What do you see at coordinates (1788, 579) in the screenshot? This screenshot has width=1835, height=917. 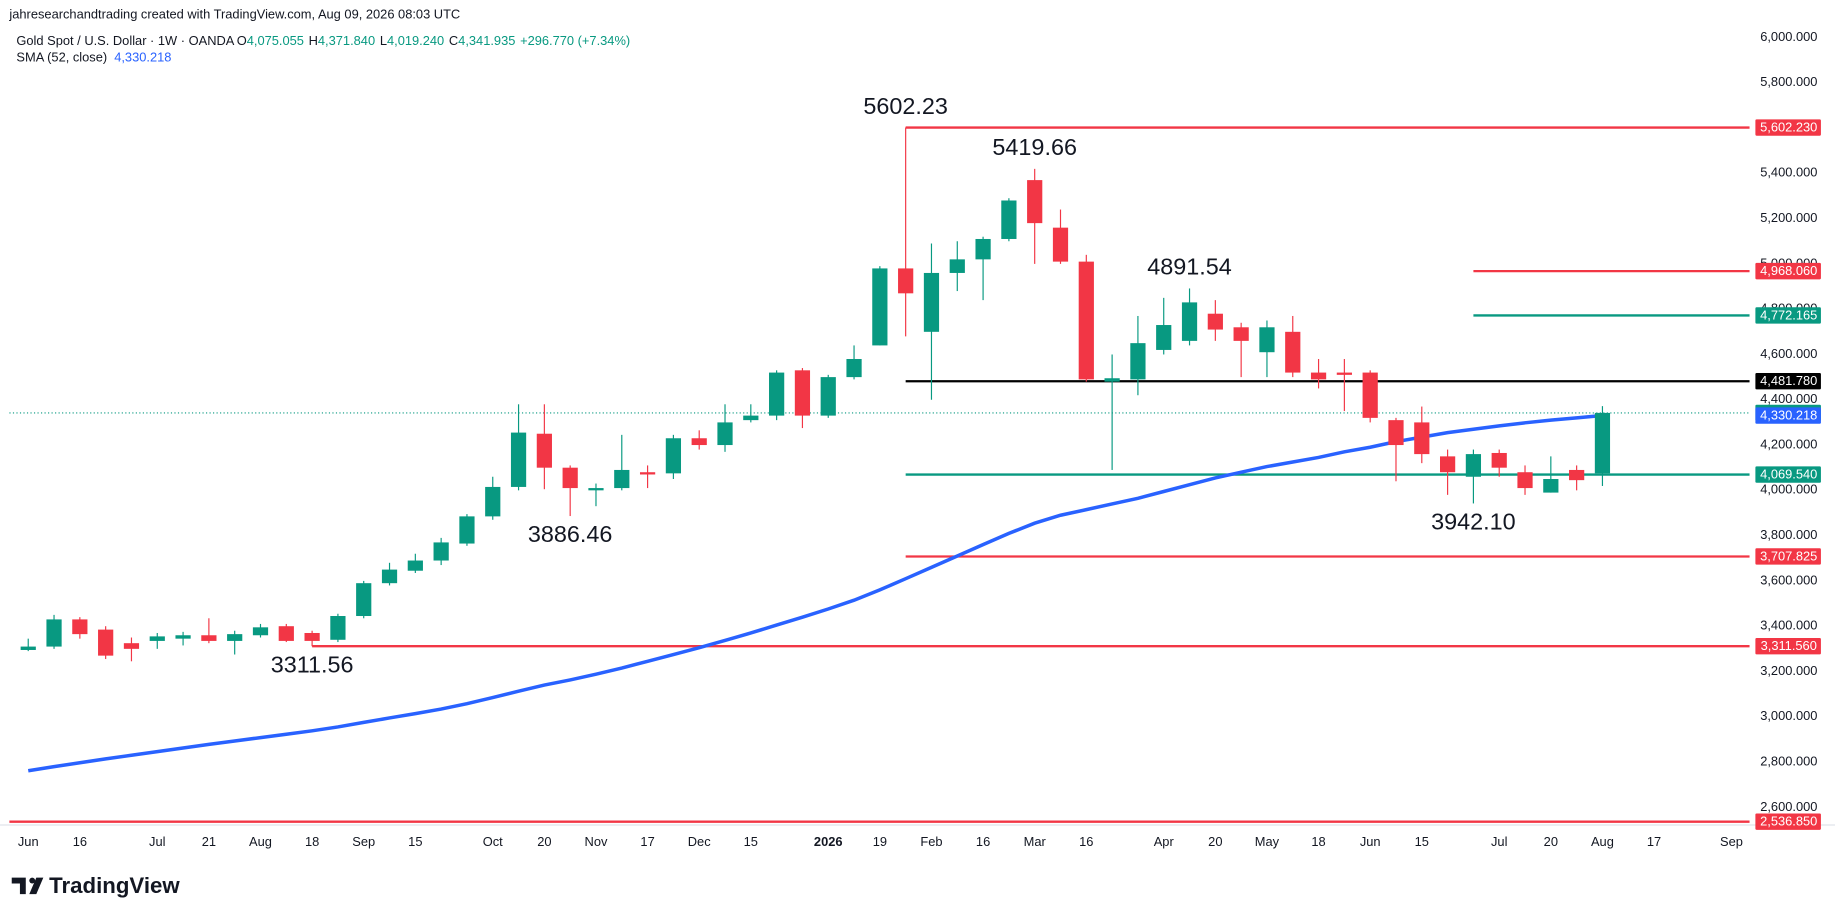 I see `y-tick-label: 3,600.000` at bounding box center [1788, 579].